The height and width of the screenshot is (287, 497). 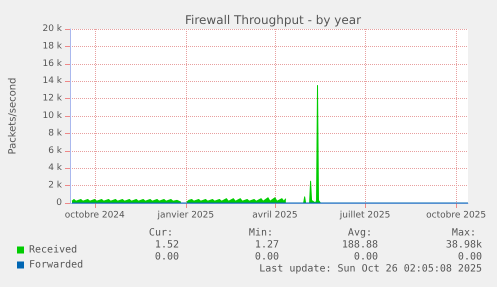 I want to click on x-tick-label: octobre 2025, so click(x=456, y=215).